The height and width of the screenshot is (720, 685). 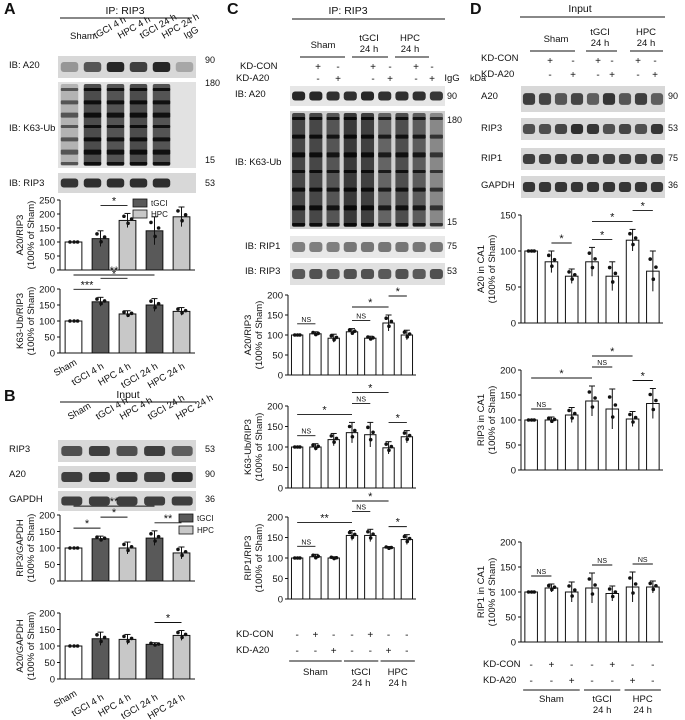 What do you see at coordinates (127, 67) in the screenshot?
I see `blot-a20` at bounding box center [127, 67].